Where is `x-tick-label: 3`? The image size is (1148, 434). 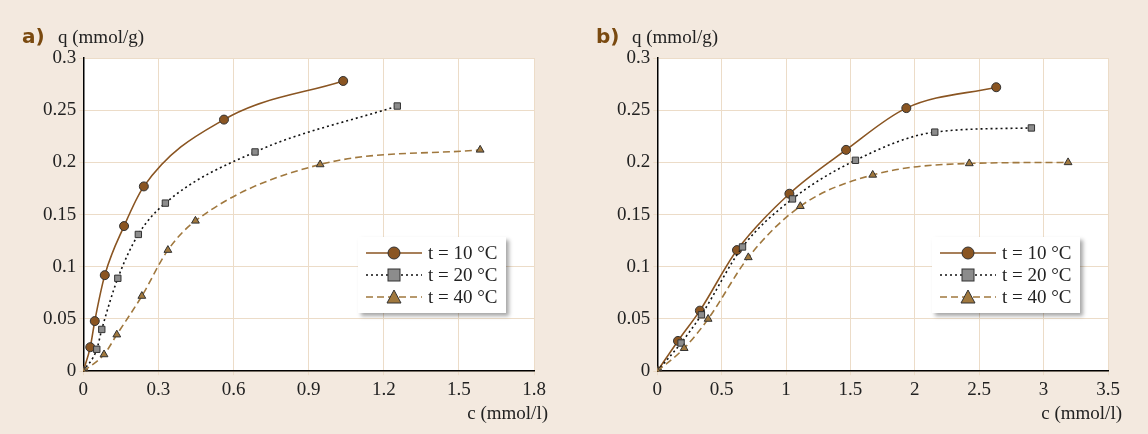 x-tick-label: 3 is located at coordinates (1043, 388).